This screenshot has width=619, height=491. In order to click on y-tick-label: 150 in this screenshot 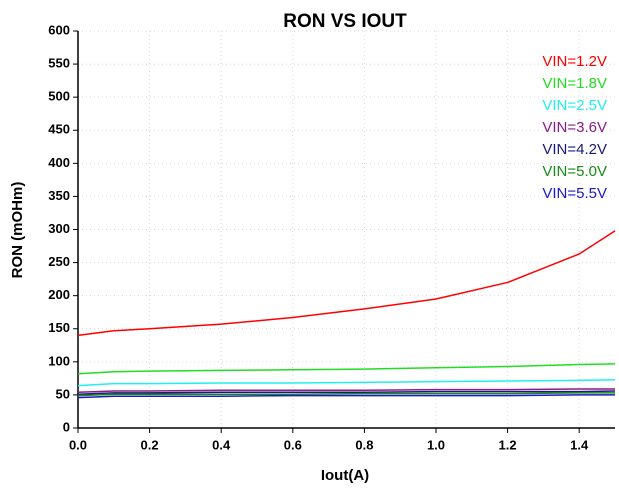, I will do `click(59, 327)`.